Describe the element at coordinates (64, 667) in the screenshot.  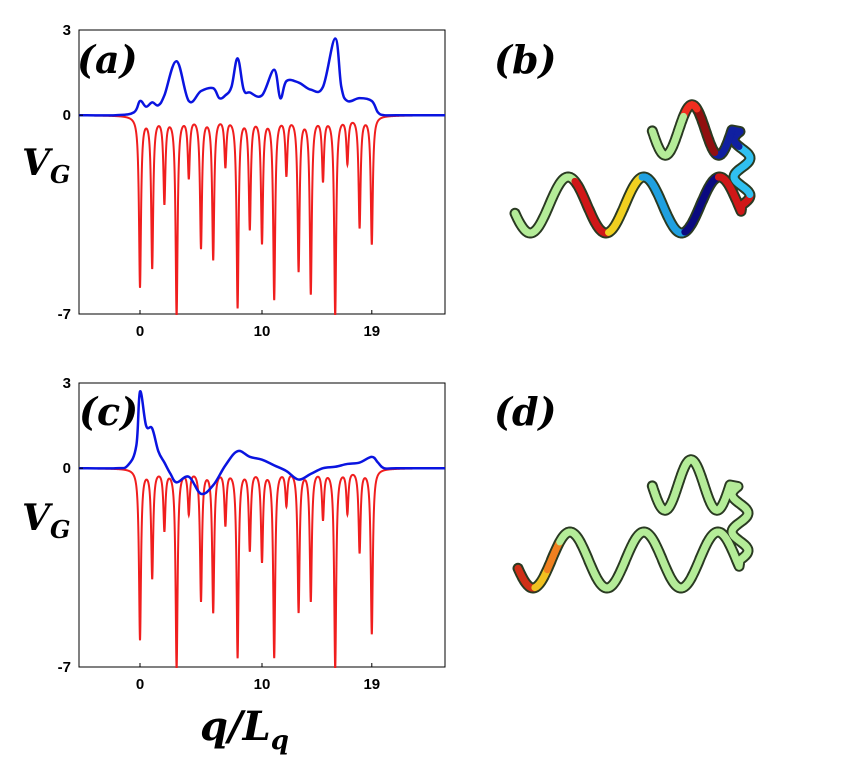
I see `ytick-label-c-2: -7` at that location.